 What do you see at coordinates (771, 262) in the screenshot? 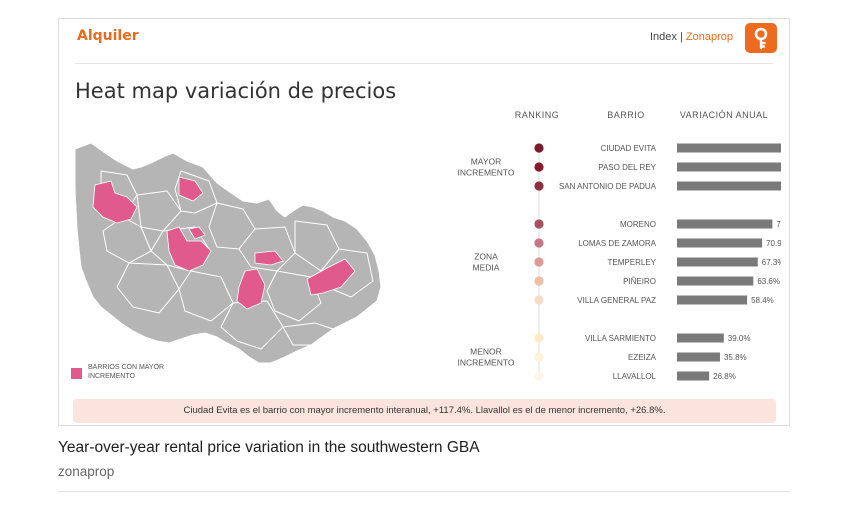
I see `value-label: 67.3%` at bounding box center [771, 262].